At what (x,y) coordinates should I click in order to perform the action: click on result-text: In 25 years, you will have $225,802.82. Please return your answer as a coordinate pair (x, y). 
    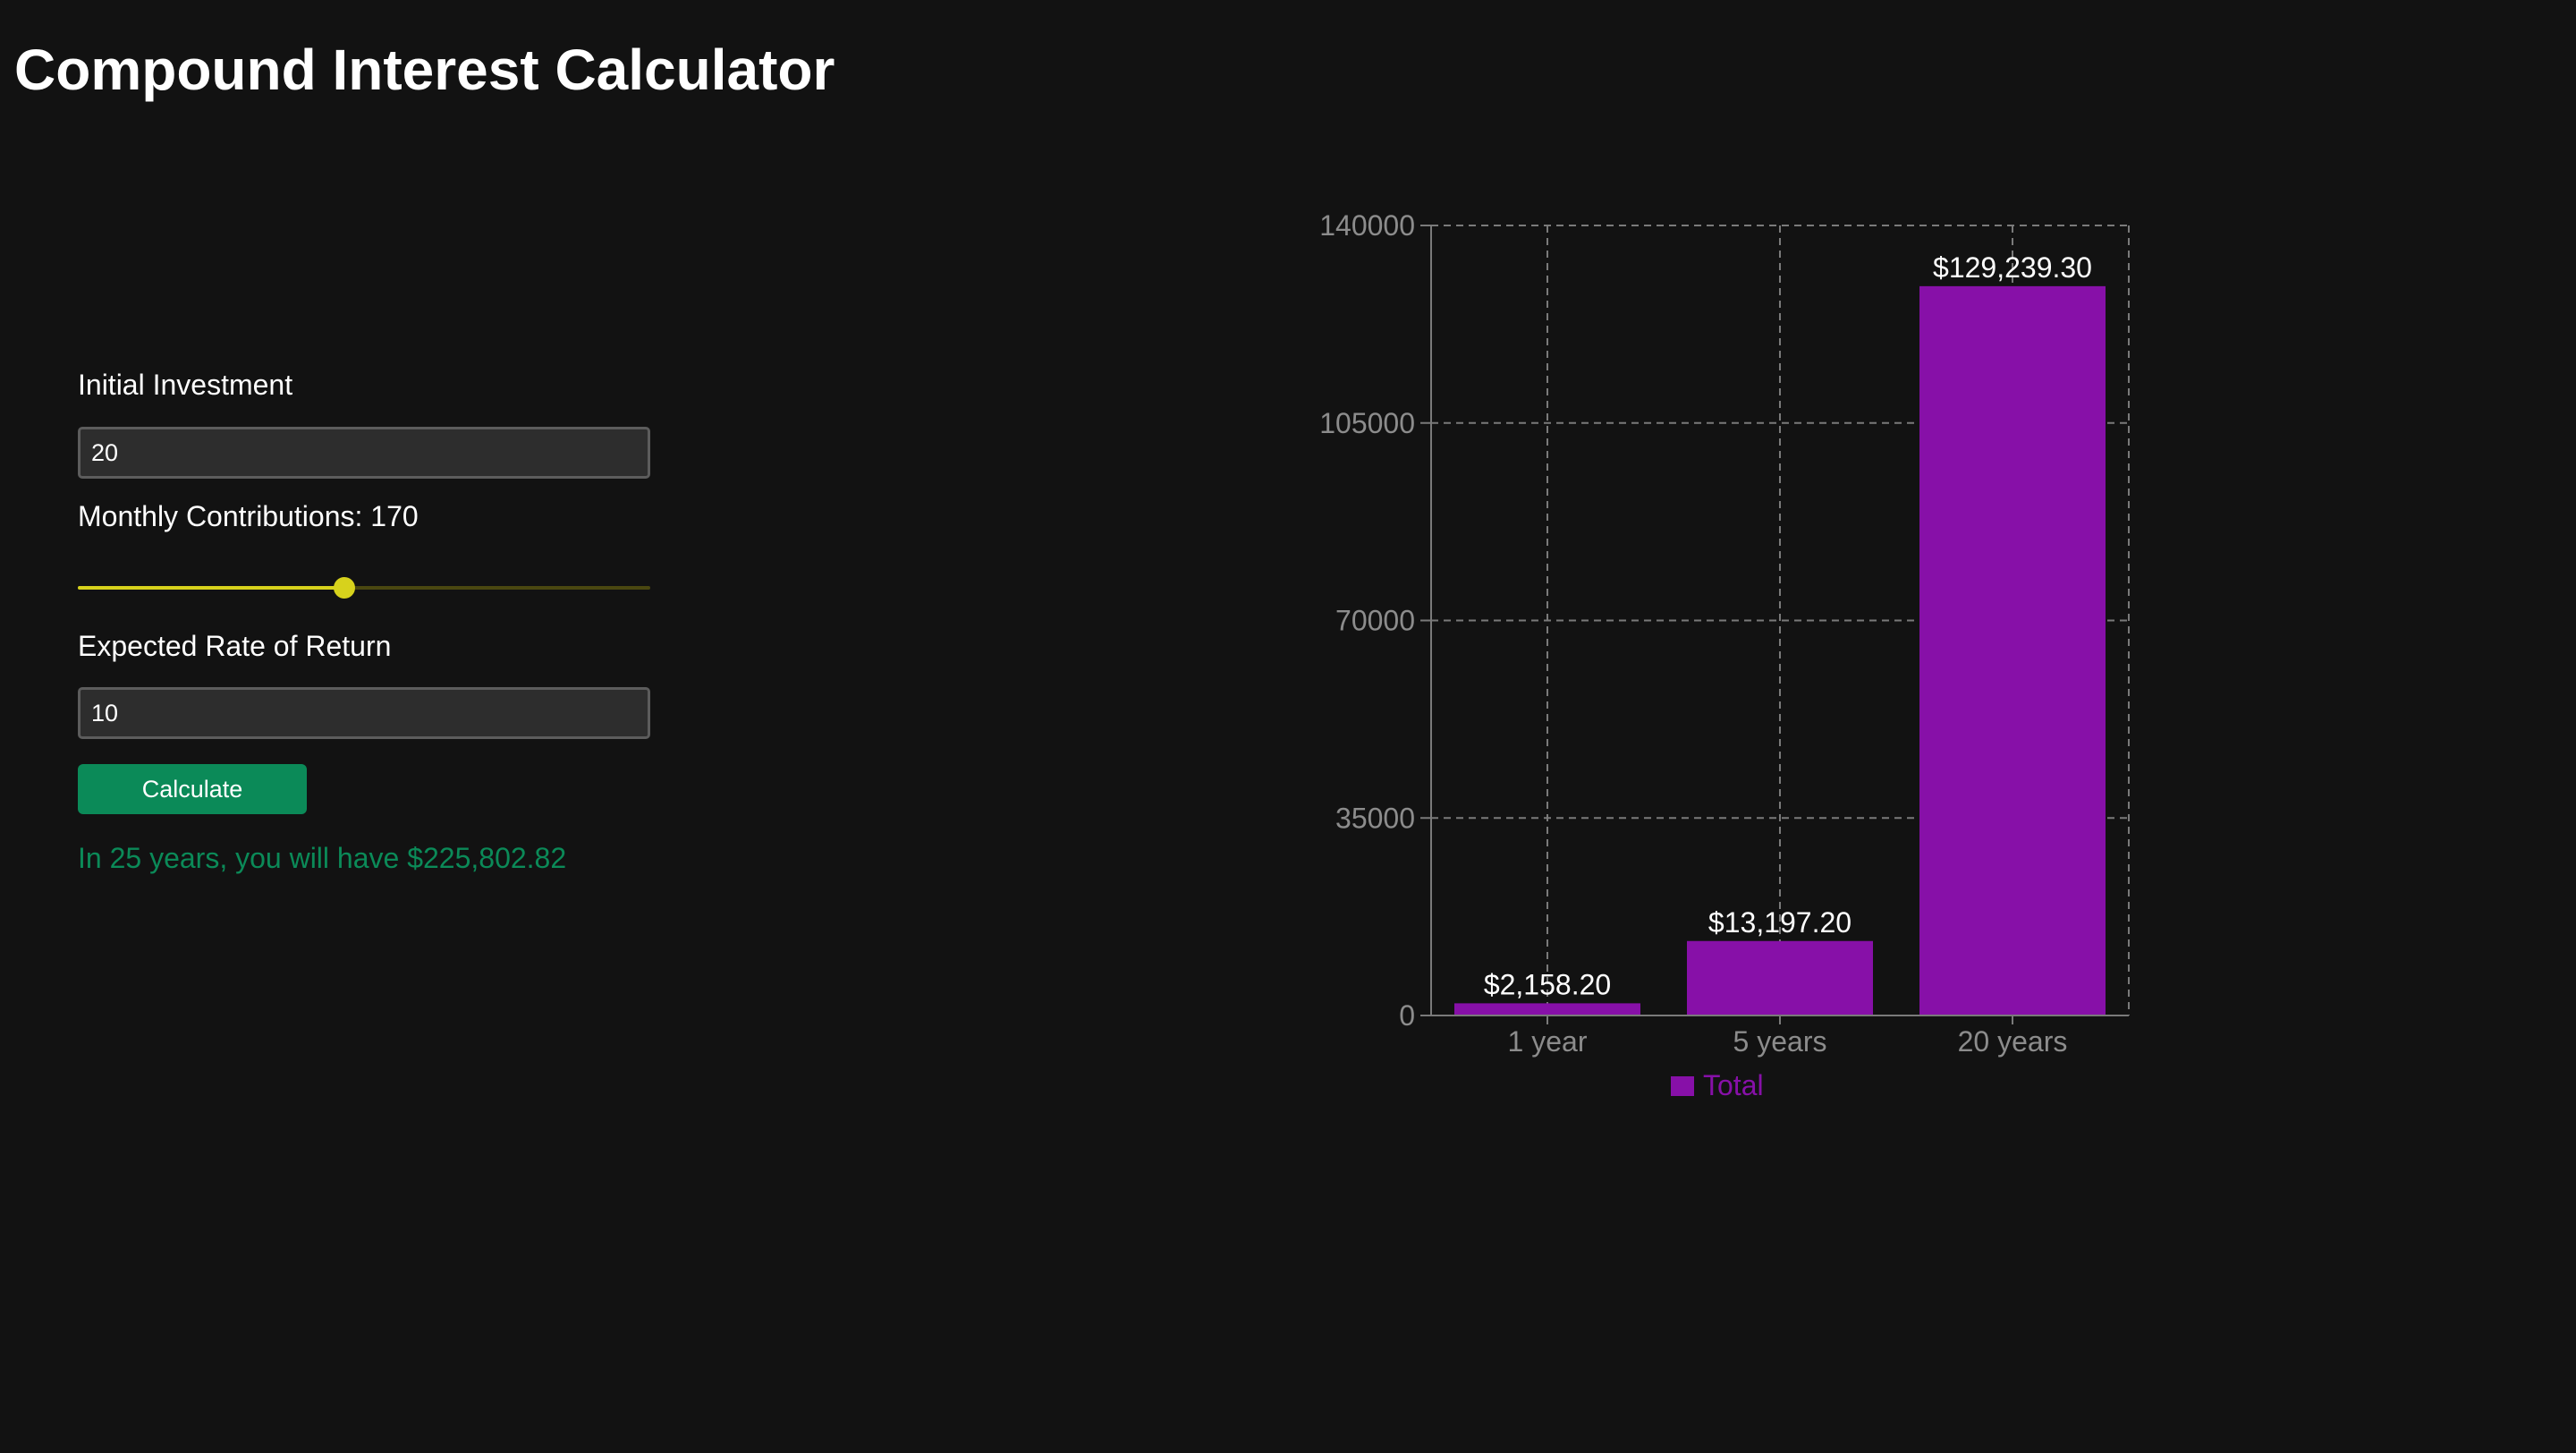
    Looking at the image, I should click on (322, 858).